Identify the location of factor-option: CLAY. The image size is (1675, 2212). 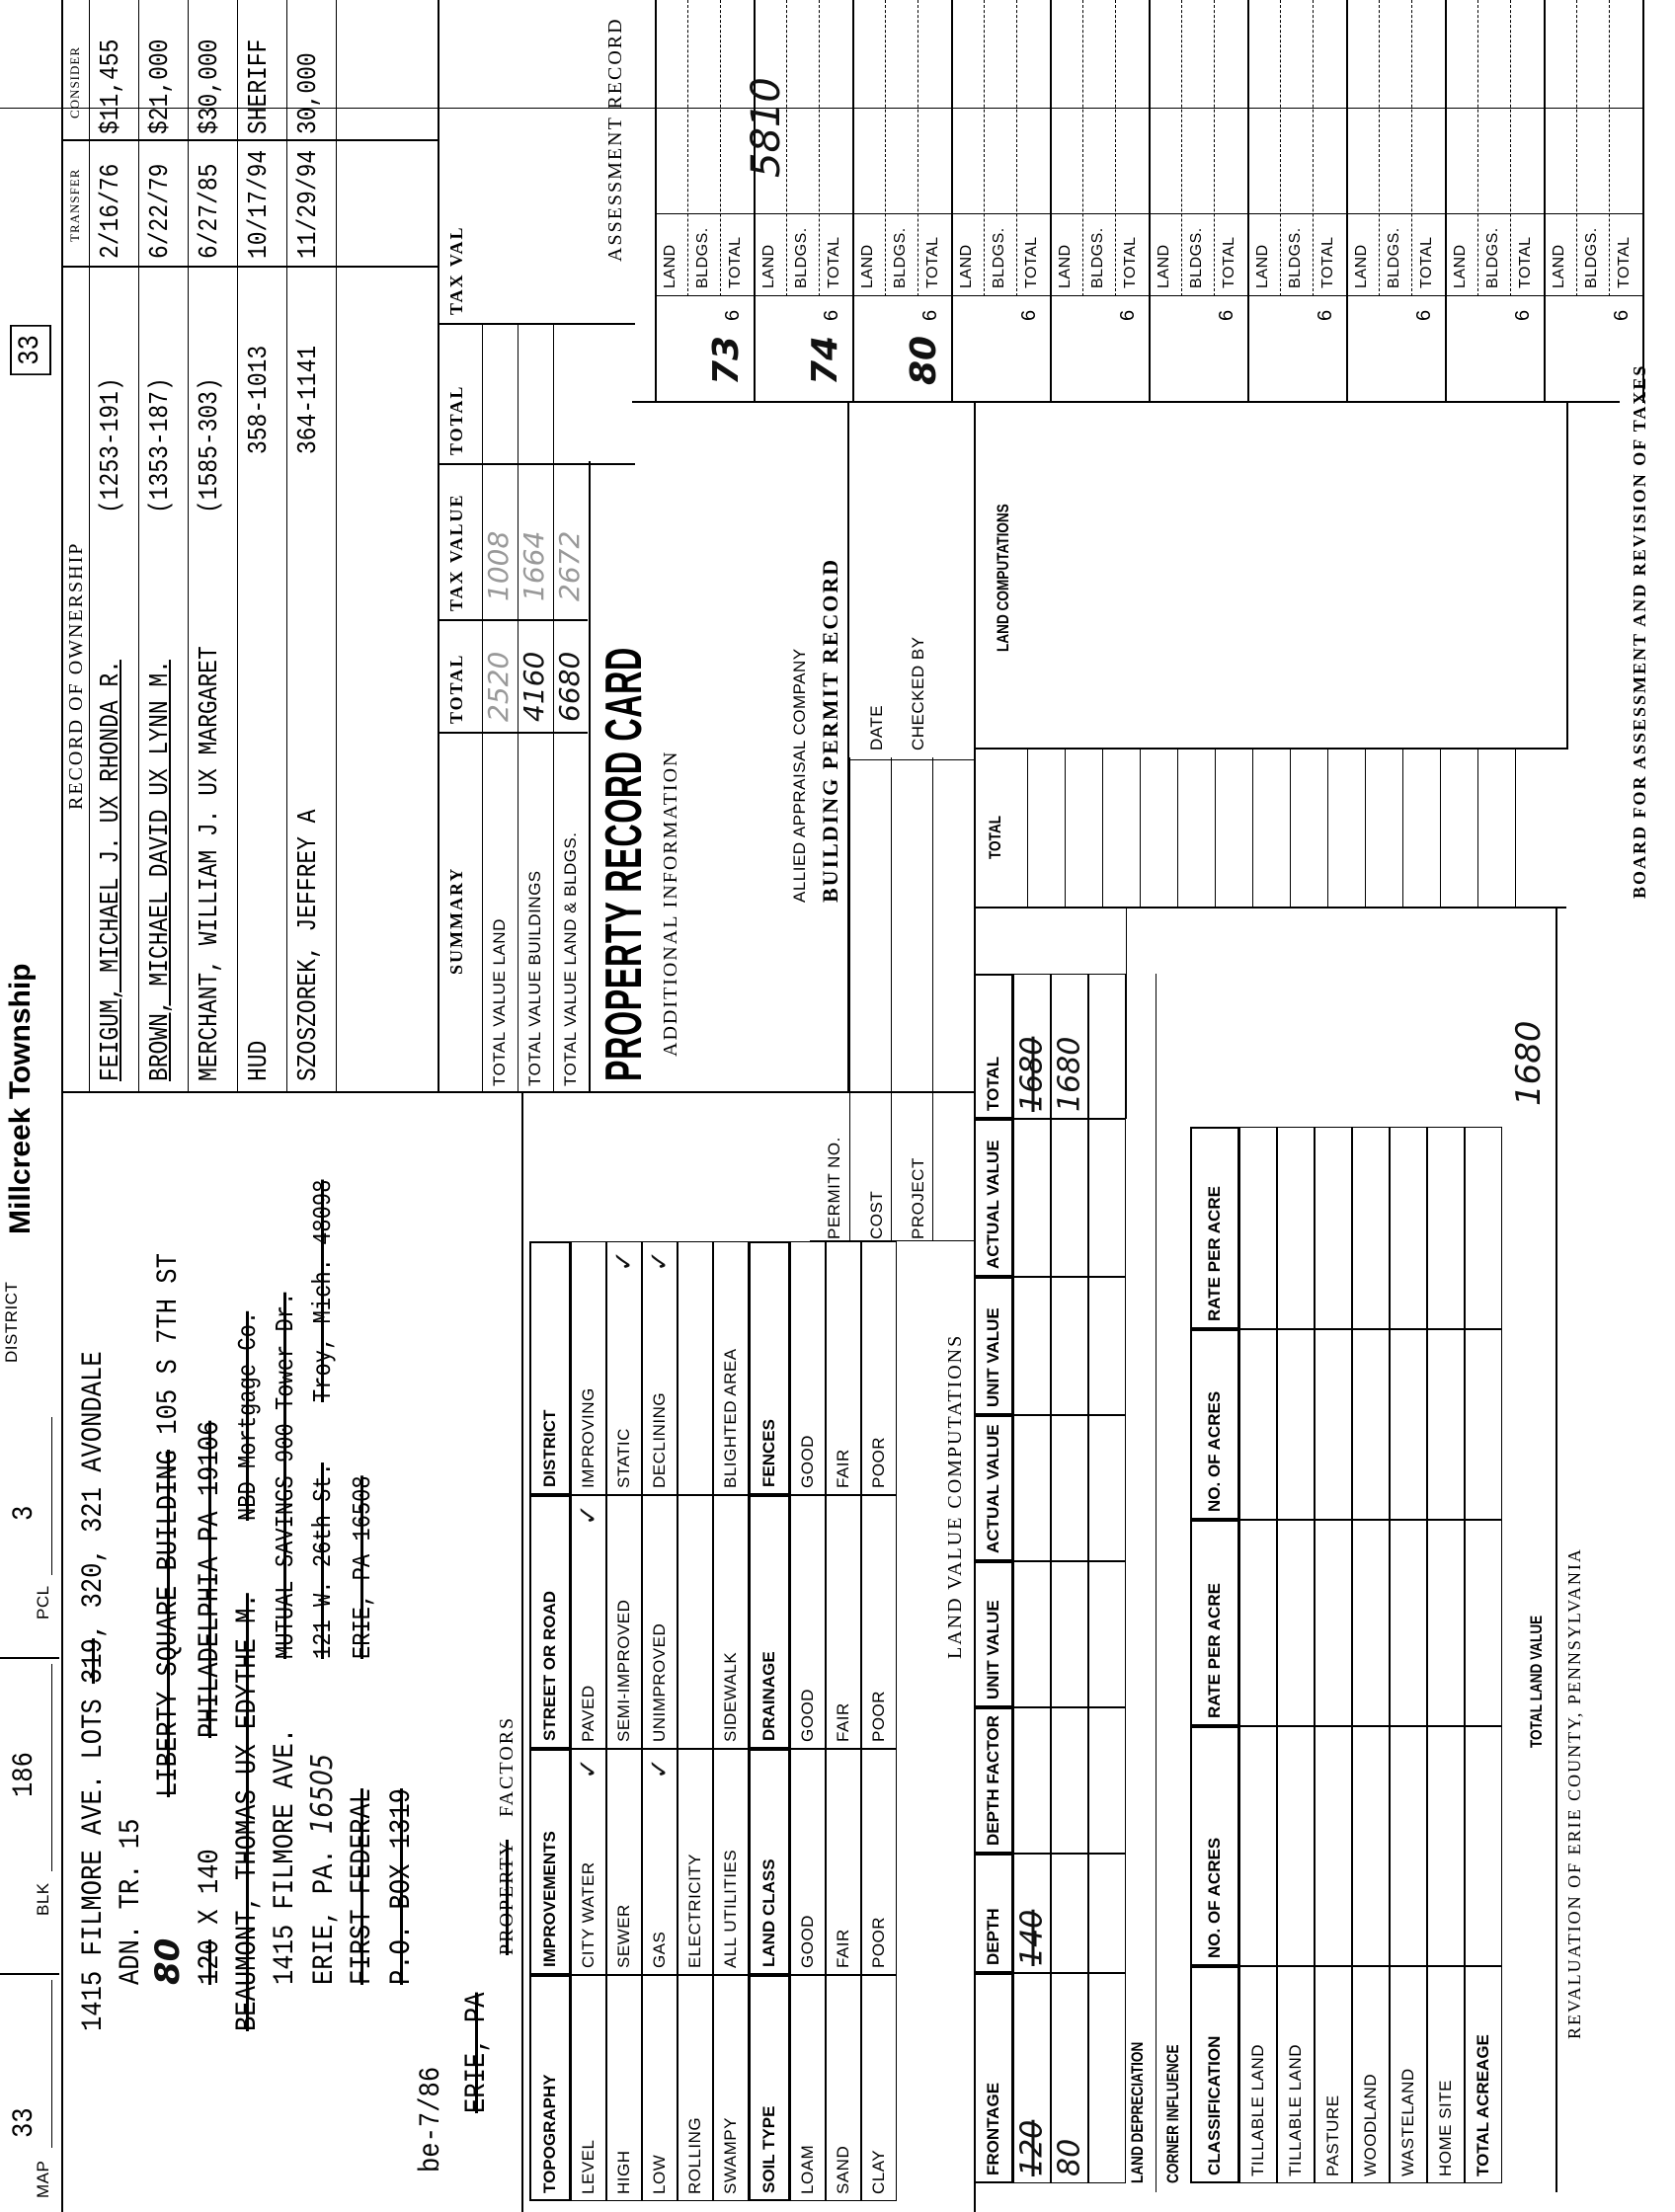
(879, 2088).